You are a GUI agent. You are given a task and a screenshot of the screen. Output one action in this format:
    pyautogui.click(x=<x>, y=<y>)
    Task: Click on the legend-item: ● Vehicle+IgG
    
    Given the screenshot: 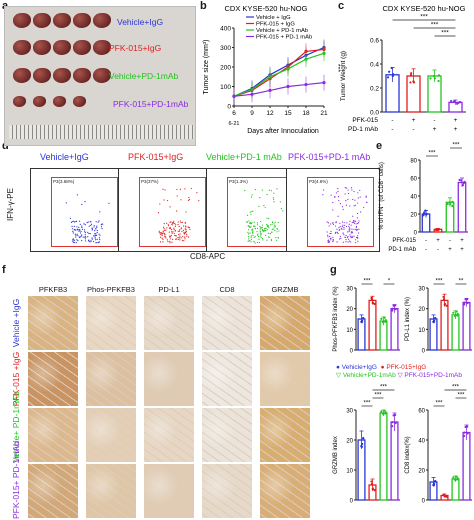 What is the action you would take?
    pyautogui.click(x=356, y=367)
    